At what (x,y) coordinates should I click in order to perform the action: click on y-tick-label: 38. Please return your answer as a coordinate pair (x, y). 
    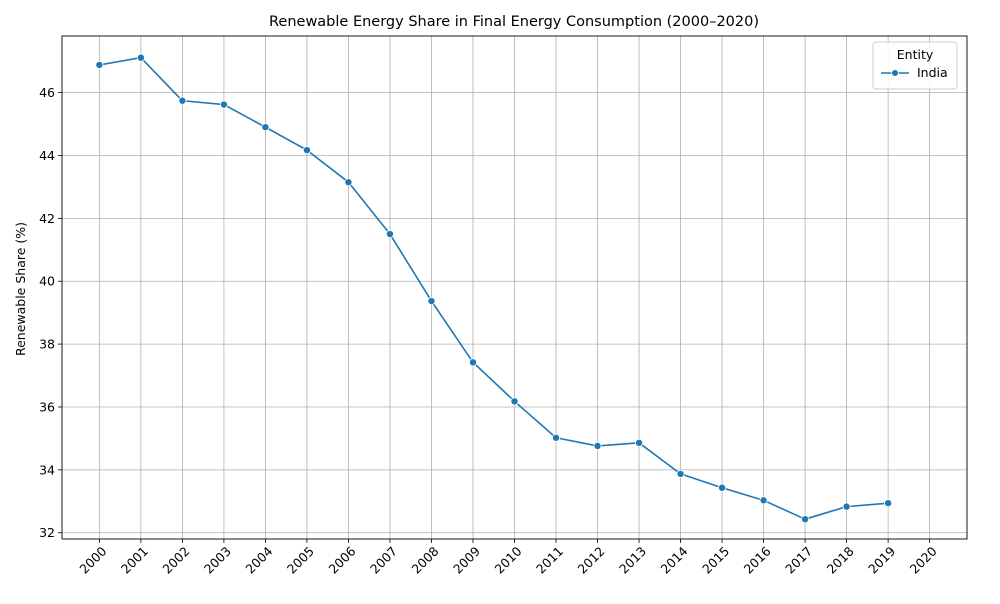
    Looking at the image, I should click on (47, 344).